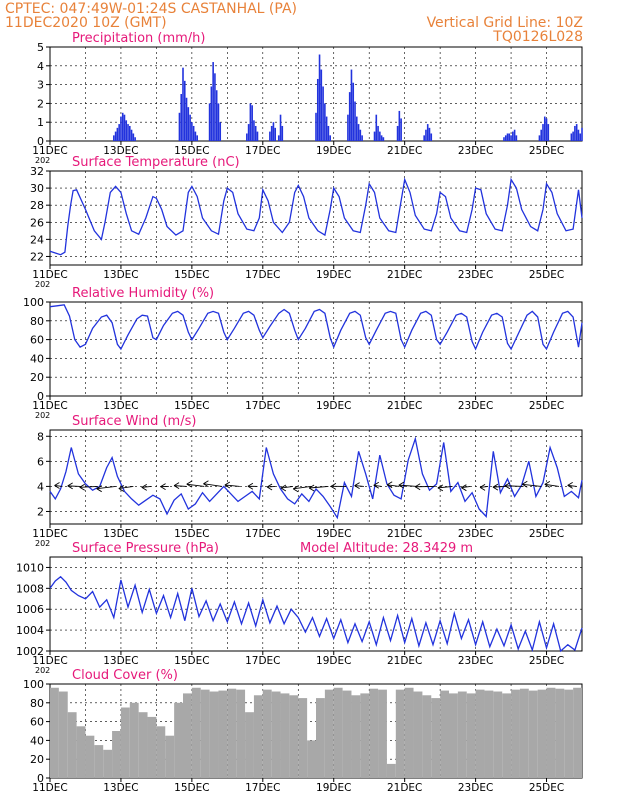 Image resolution: width=618 pixels, height=800 pixels. What do you see at coordinates (30, 588) in the screenshot?
I see `pres-ytick-label: 1008` at bounding box center [30, 588].